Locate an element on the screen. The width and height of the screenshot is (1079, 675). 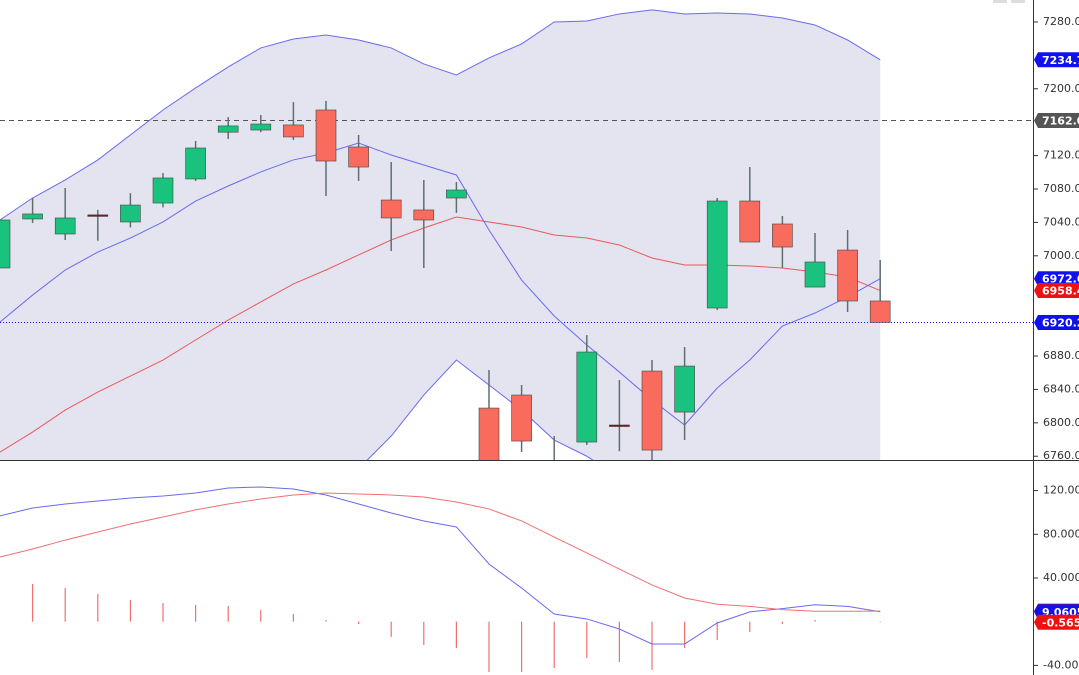
y-tick-label: 40.000 is located at coordinates (1061, 577).